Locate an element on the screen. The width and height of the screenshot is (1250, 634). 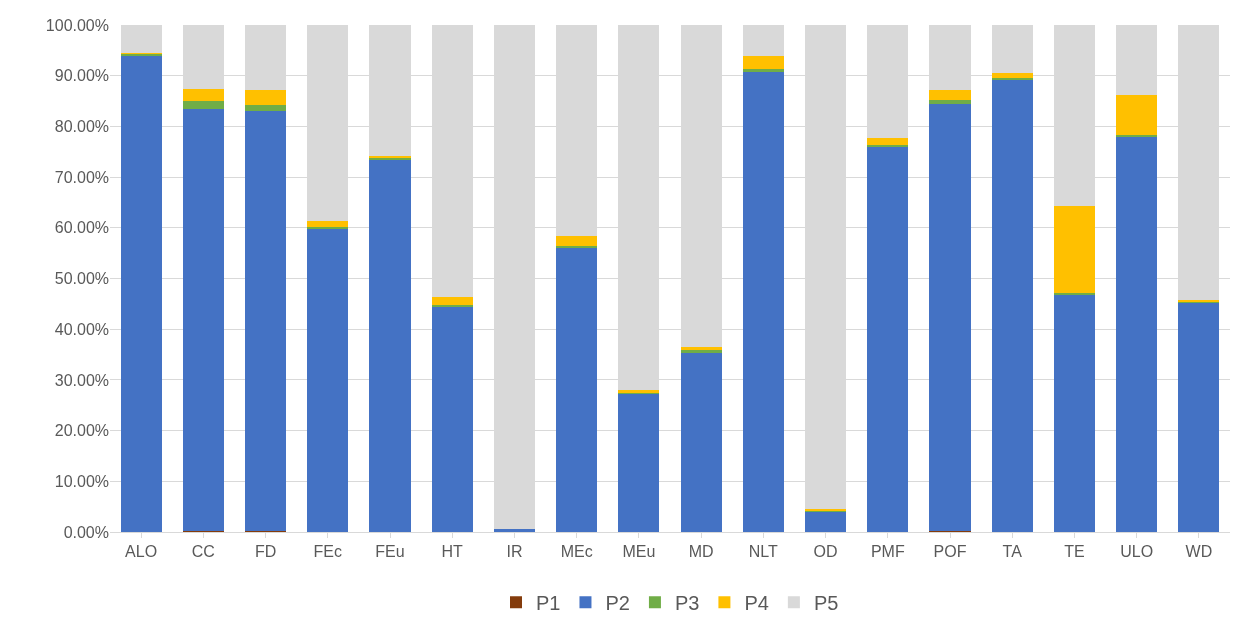
y-tick-label: 0.00% is located at coordinates (86, 532).